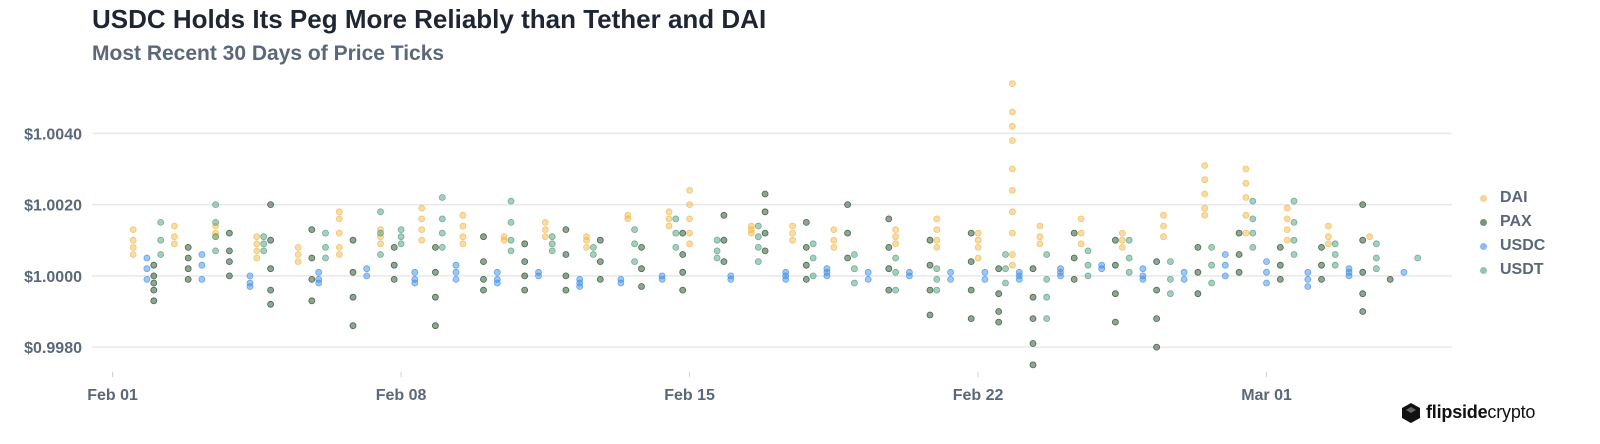 This screenshot has width=1600, height=444. I want to click on flipside-logo-icon, so click(1411, 412).